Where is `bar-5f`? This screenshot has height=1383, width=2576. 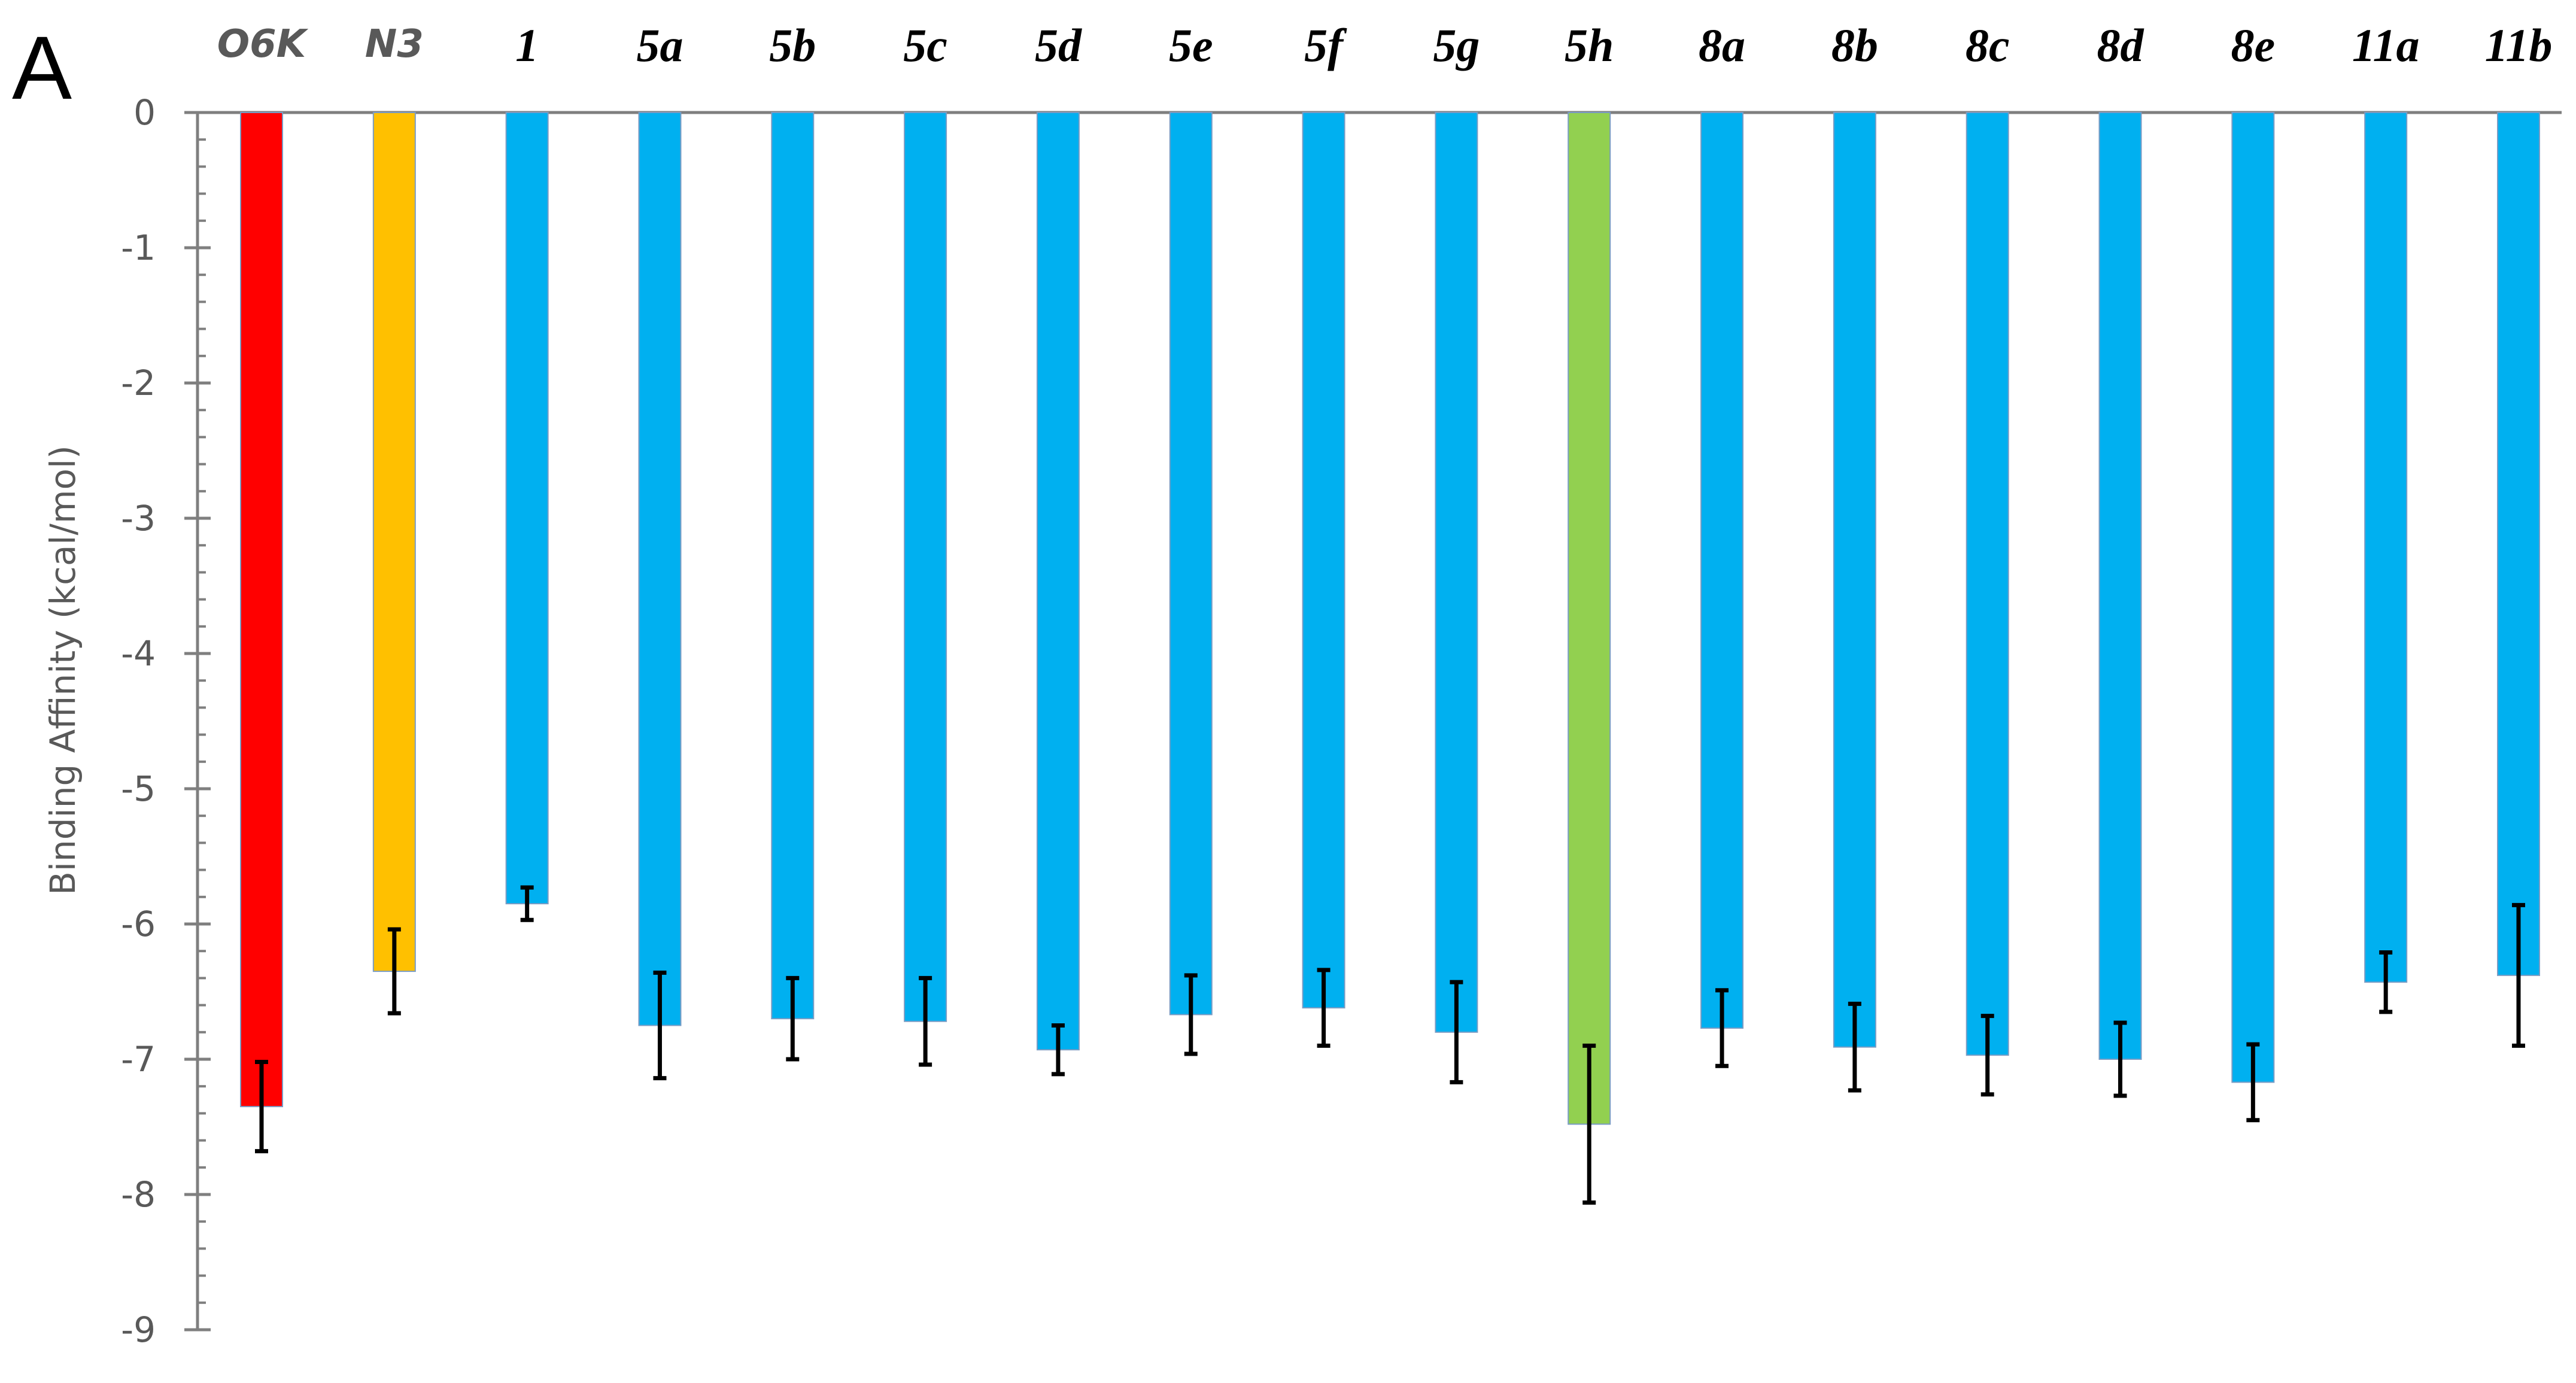
bar-5f is located at coordinates (1323, 560).